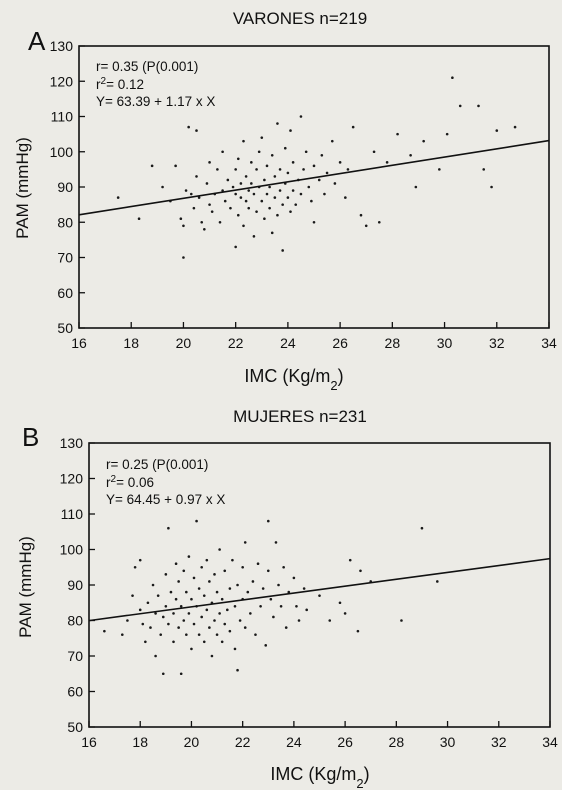 The width and height of the screenshot is (562, 790). What do you see at coordinates (65, 293) in the screenshot?
I see `y-tick-label: 60` at bounding box center [65, 293].